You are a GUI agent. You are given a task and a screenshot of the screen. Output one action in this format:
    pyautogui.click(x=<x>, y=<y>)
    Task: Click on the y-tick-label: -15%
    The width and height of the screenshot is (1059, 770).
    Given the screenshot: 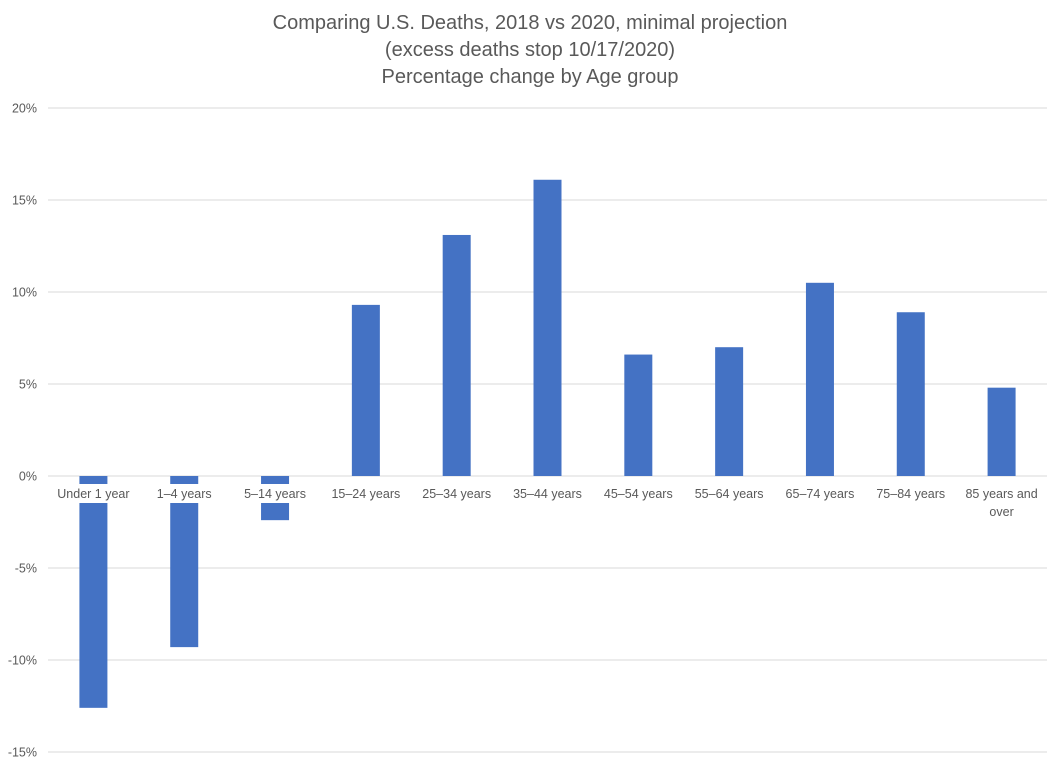 What is the action you would take?
    pyautogui.click(x=22, y=753)
    